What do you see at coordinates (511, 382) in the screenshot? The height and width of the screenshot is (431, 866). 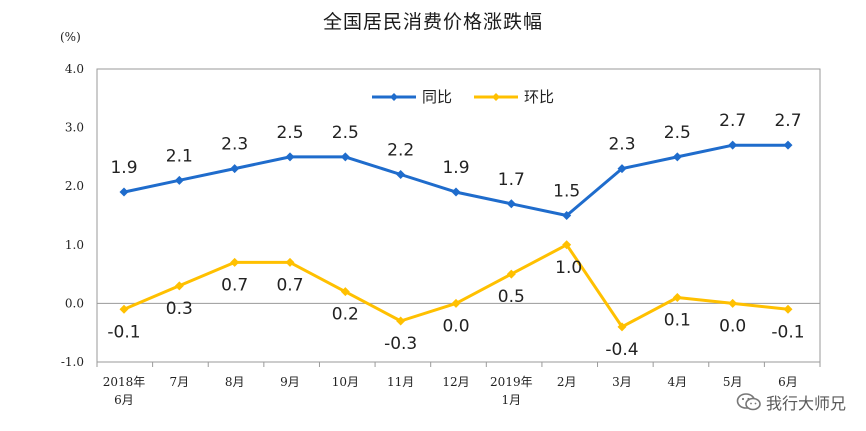 I see `x-tick-label: 2019年` at bounding box center [511, 382].